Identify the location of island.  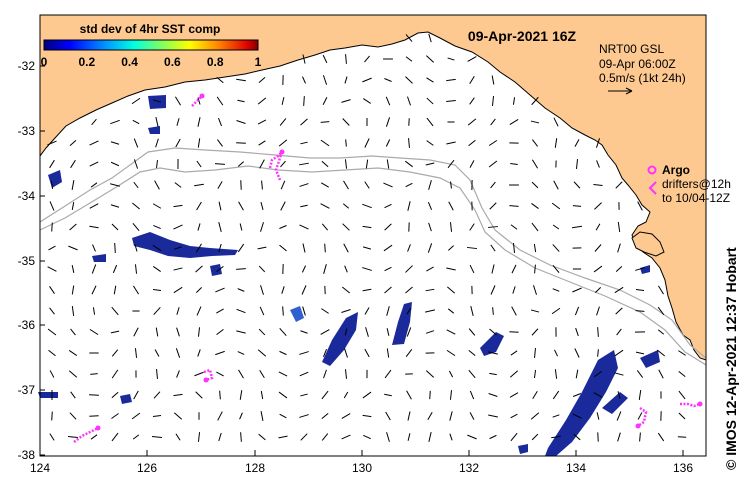
(648, 244).